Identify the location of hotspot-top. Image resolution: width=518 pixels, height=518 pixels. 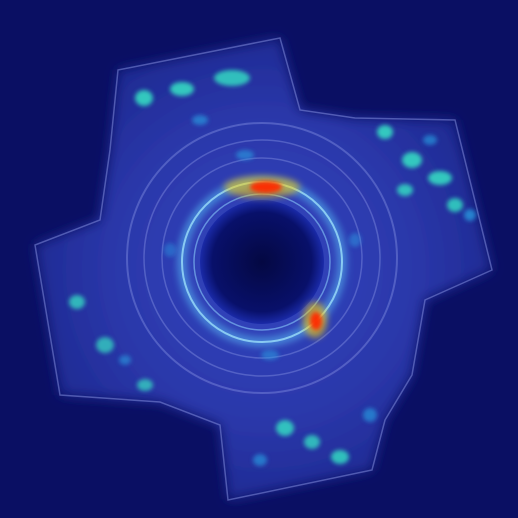
(262, 187).